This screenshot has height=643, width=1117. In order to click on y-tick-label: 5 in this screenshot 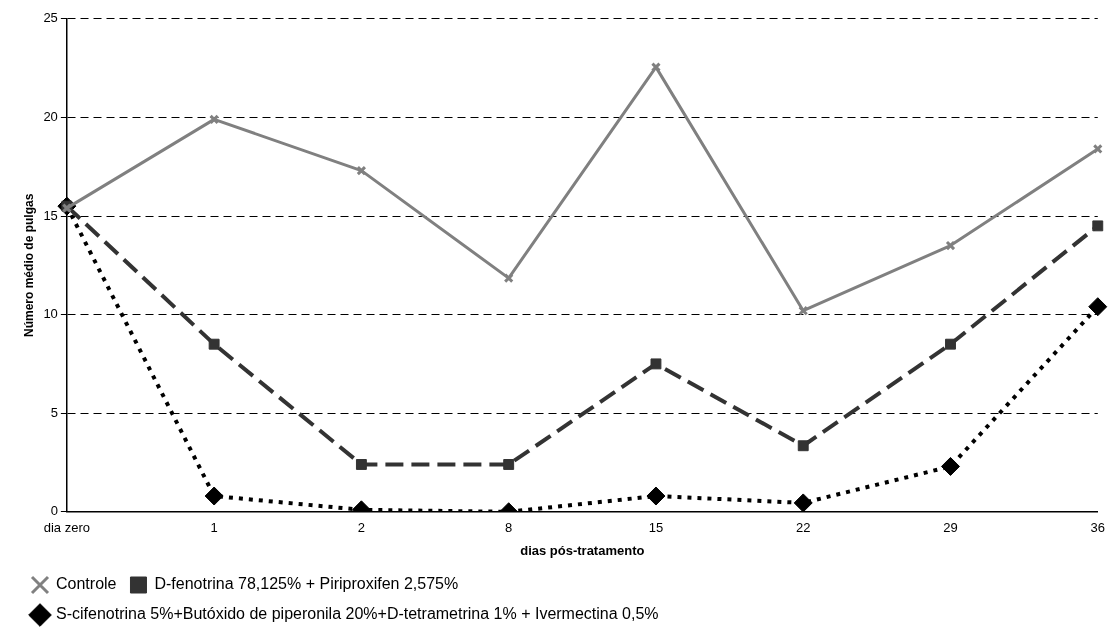, I will do `click(54, 412)`.